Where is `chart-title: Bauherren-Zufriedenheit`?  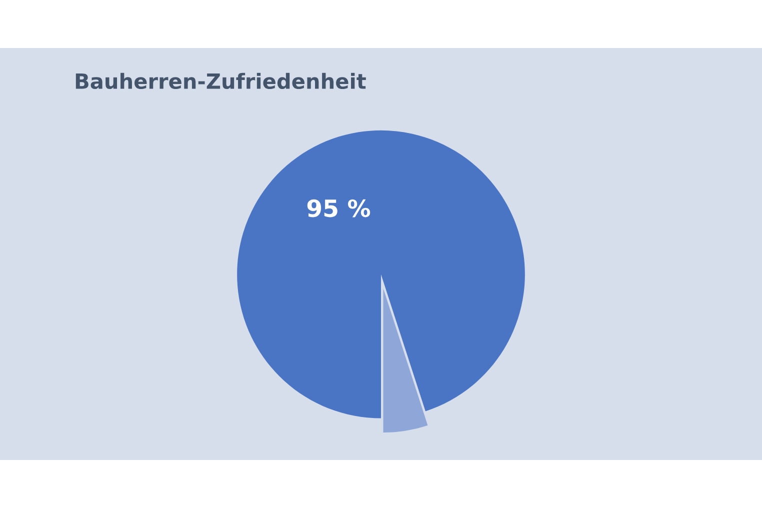
chart-title: Bauherren-Zufriedenheit is located at coordinates (221, 81).